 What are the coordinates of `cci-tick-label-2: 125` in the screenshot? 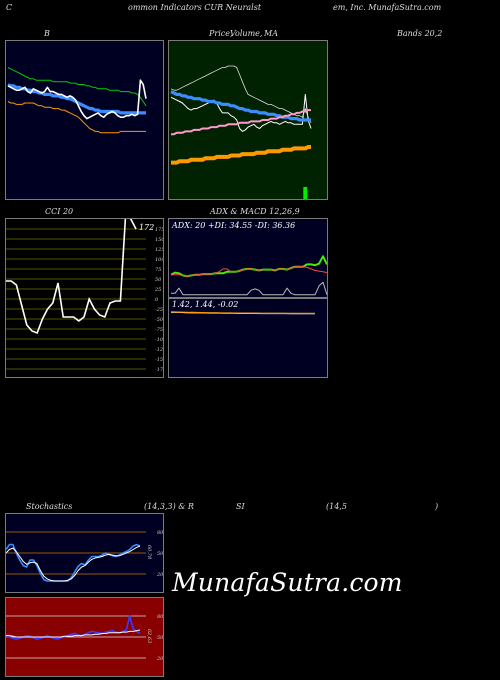 It's located at (159, 250).